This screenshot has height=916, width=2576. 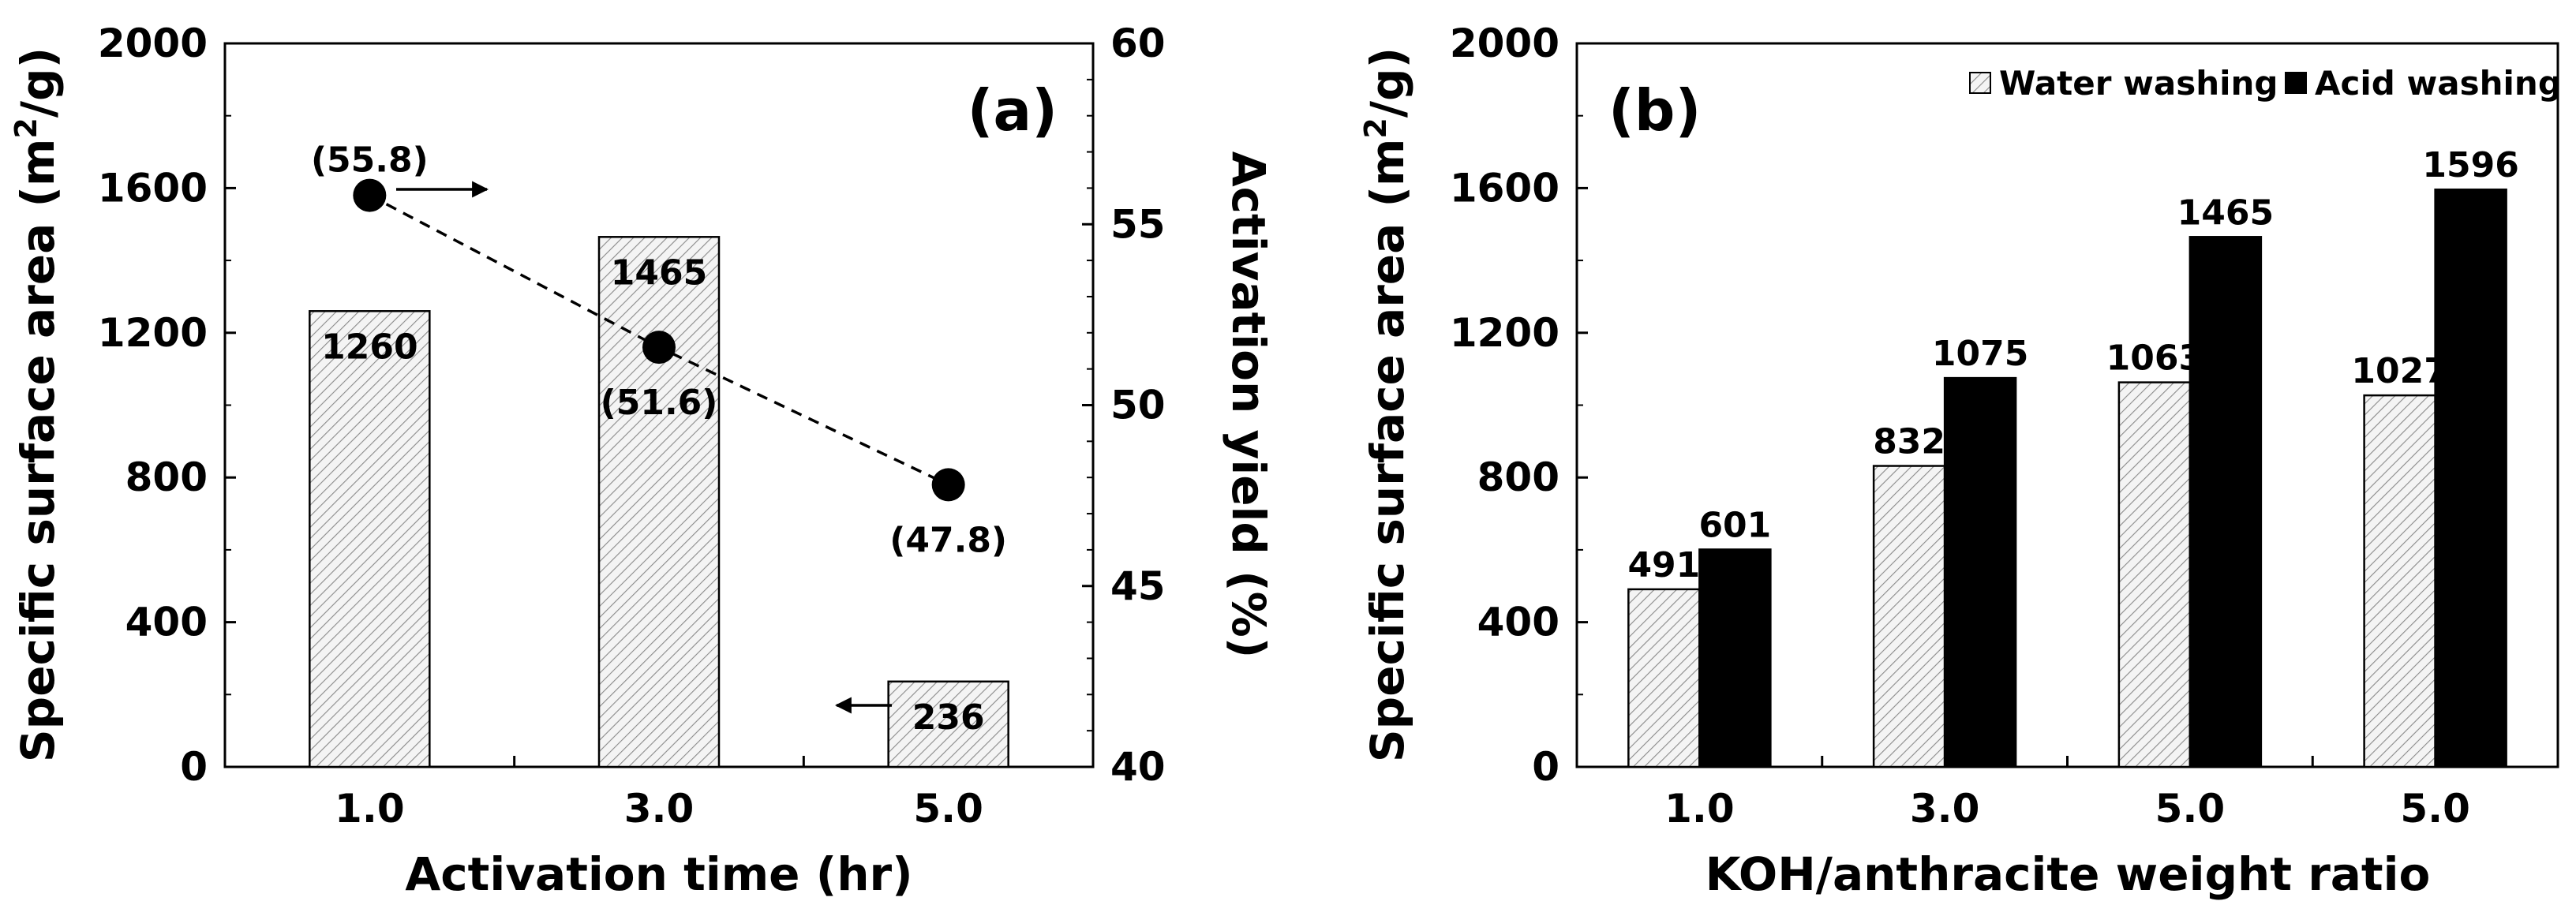 I want to click on panel-a-label: (a), so click(x=1013, y=110).